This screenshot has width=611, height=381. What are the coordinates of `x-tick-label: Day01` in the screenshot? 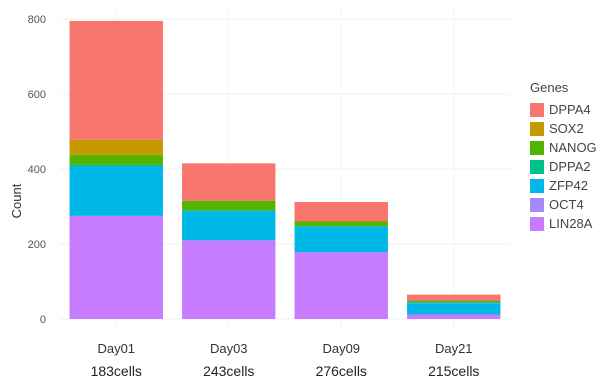 It's located at (116, 348).